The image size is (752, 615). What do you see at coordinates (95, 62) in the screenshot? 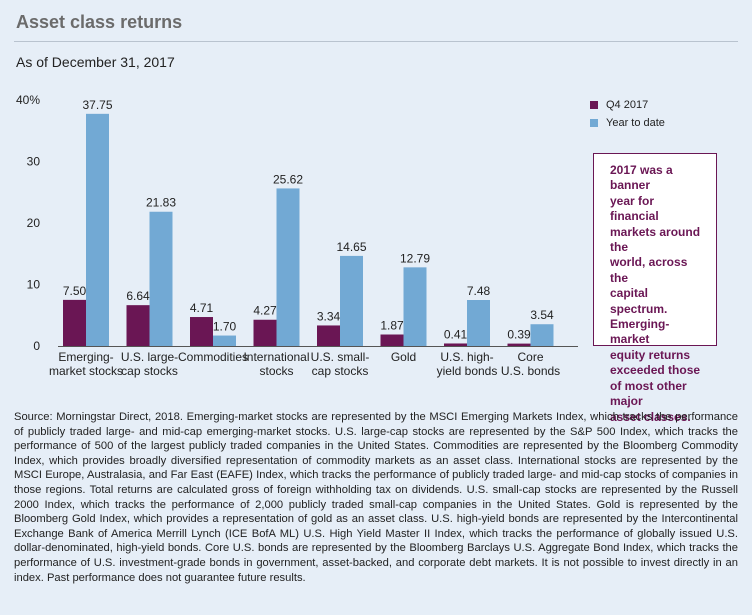
I see `chart-subtitle: As of December 31, 2017` at bounding box center [95, 62].